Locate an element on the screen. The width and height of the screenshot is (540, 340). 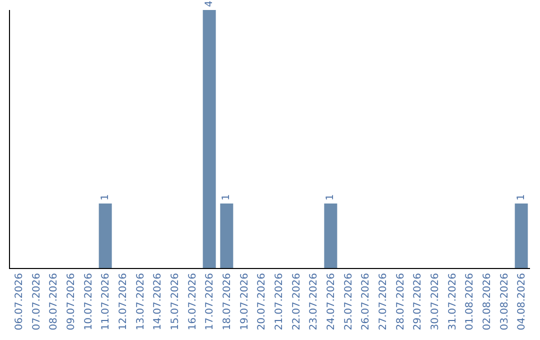
x-tick-label: 04.08.2026 is located at coordinates (522, 301).